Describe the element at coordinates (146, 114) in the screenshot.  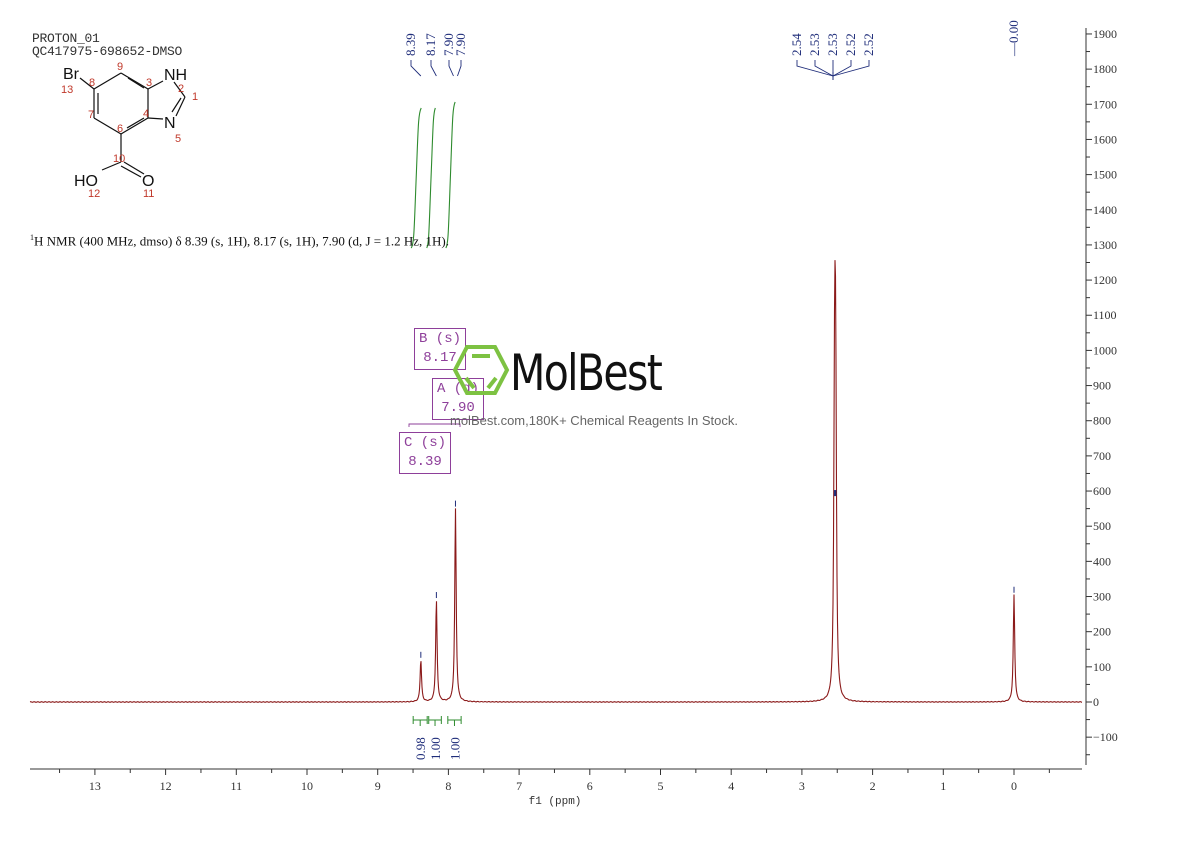
I see `atom-number: 4` at that location.